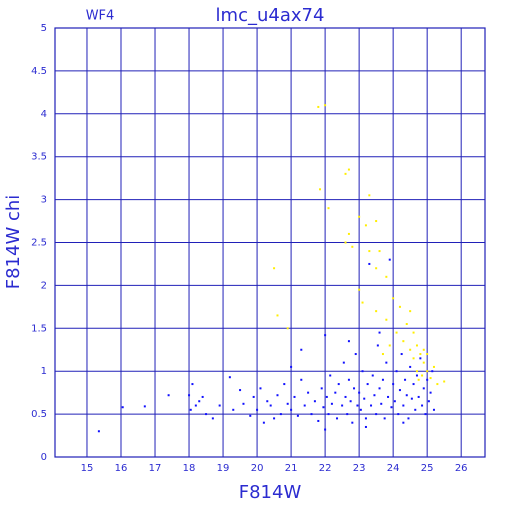  I want to click on x-tick-label: 26, so click(461, 468).